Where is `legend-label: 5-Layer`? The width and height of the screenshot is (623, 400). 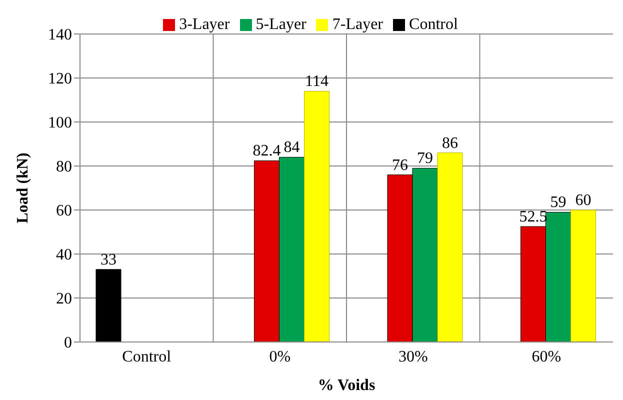
legend-label: 5-Layer is located at coordinates (281, 24).